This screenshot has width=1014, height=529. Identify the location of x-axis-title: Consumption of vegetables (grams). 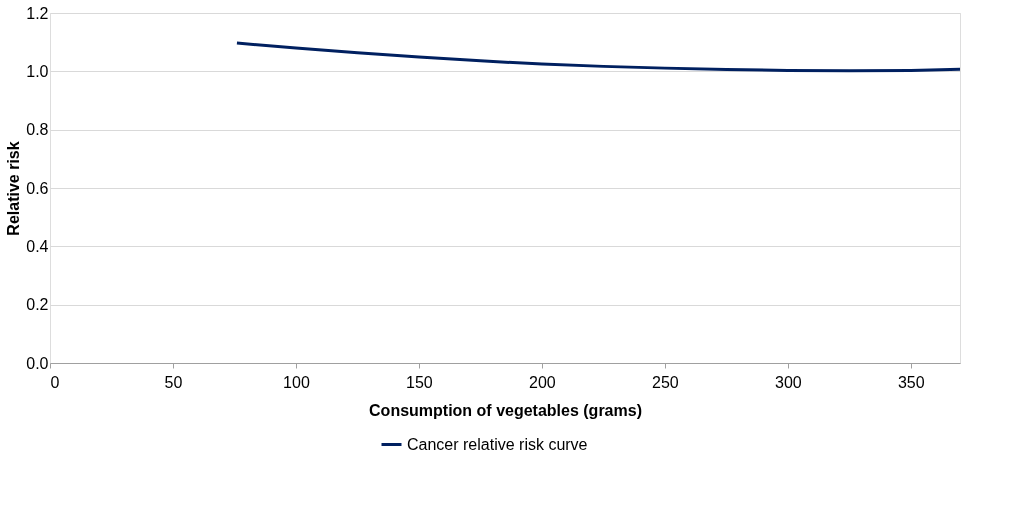
(505, 410).